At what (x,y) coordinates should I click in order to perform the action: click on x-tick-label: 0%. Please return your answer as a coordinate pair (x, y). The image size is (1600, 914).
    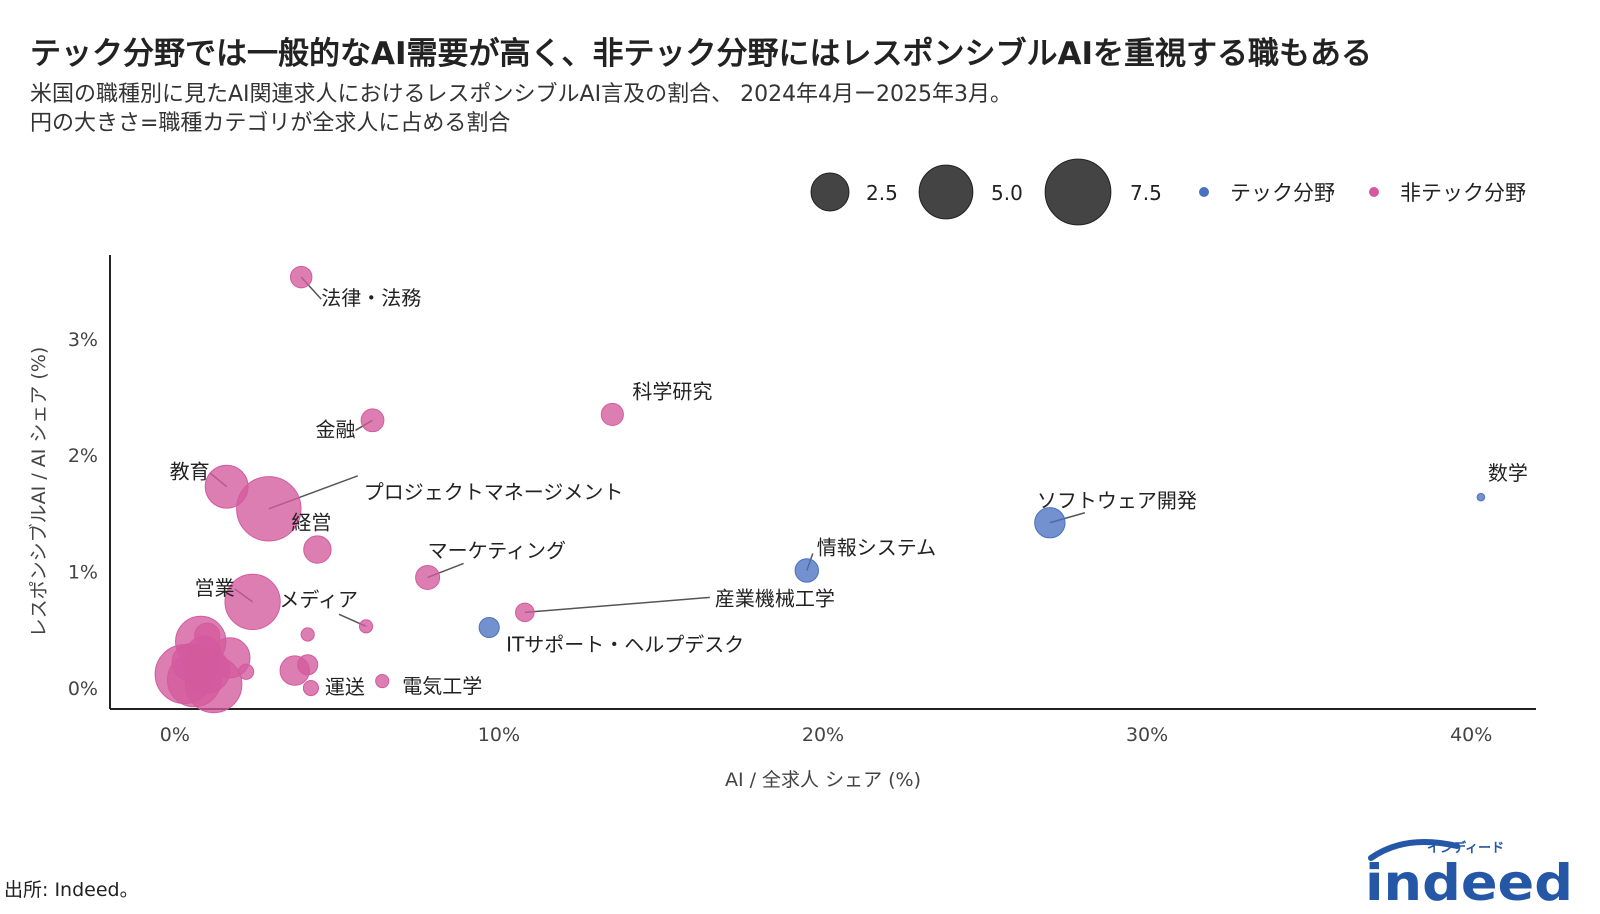
    Looking at the image, I should click on (175, 735).